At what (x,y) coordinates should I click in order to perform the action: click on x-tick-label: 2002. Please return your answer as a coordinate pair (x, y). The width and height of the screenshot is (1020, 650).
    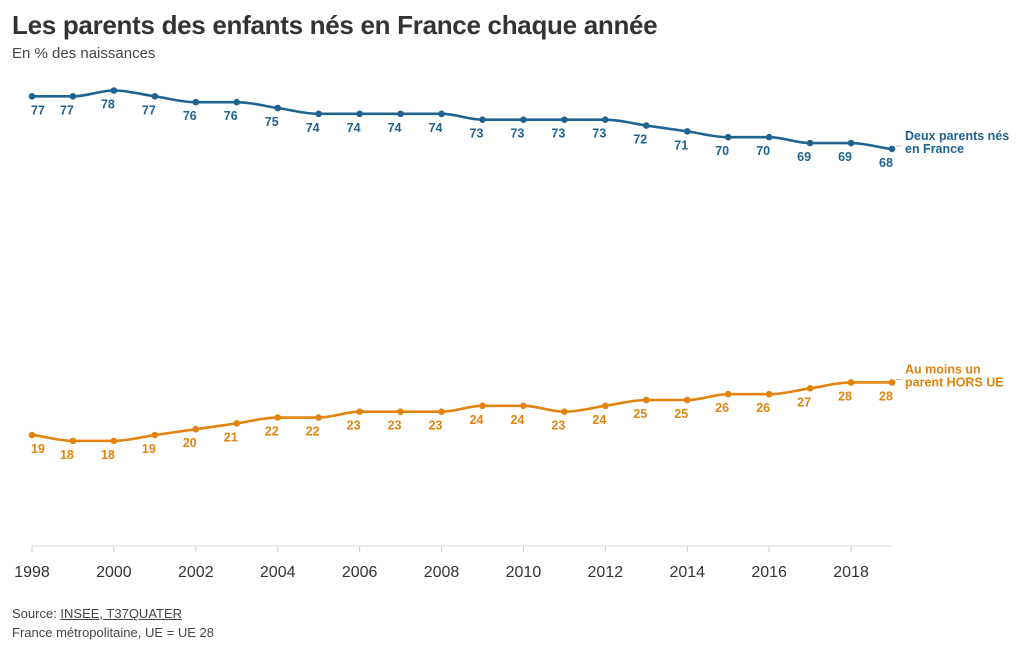
    Looking at the image, I should click on (196, 572).